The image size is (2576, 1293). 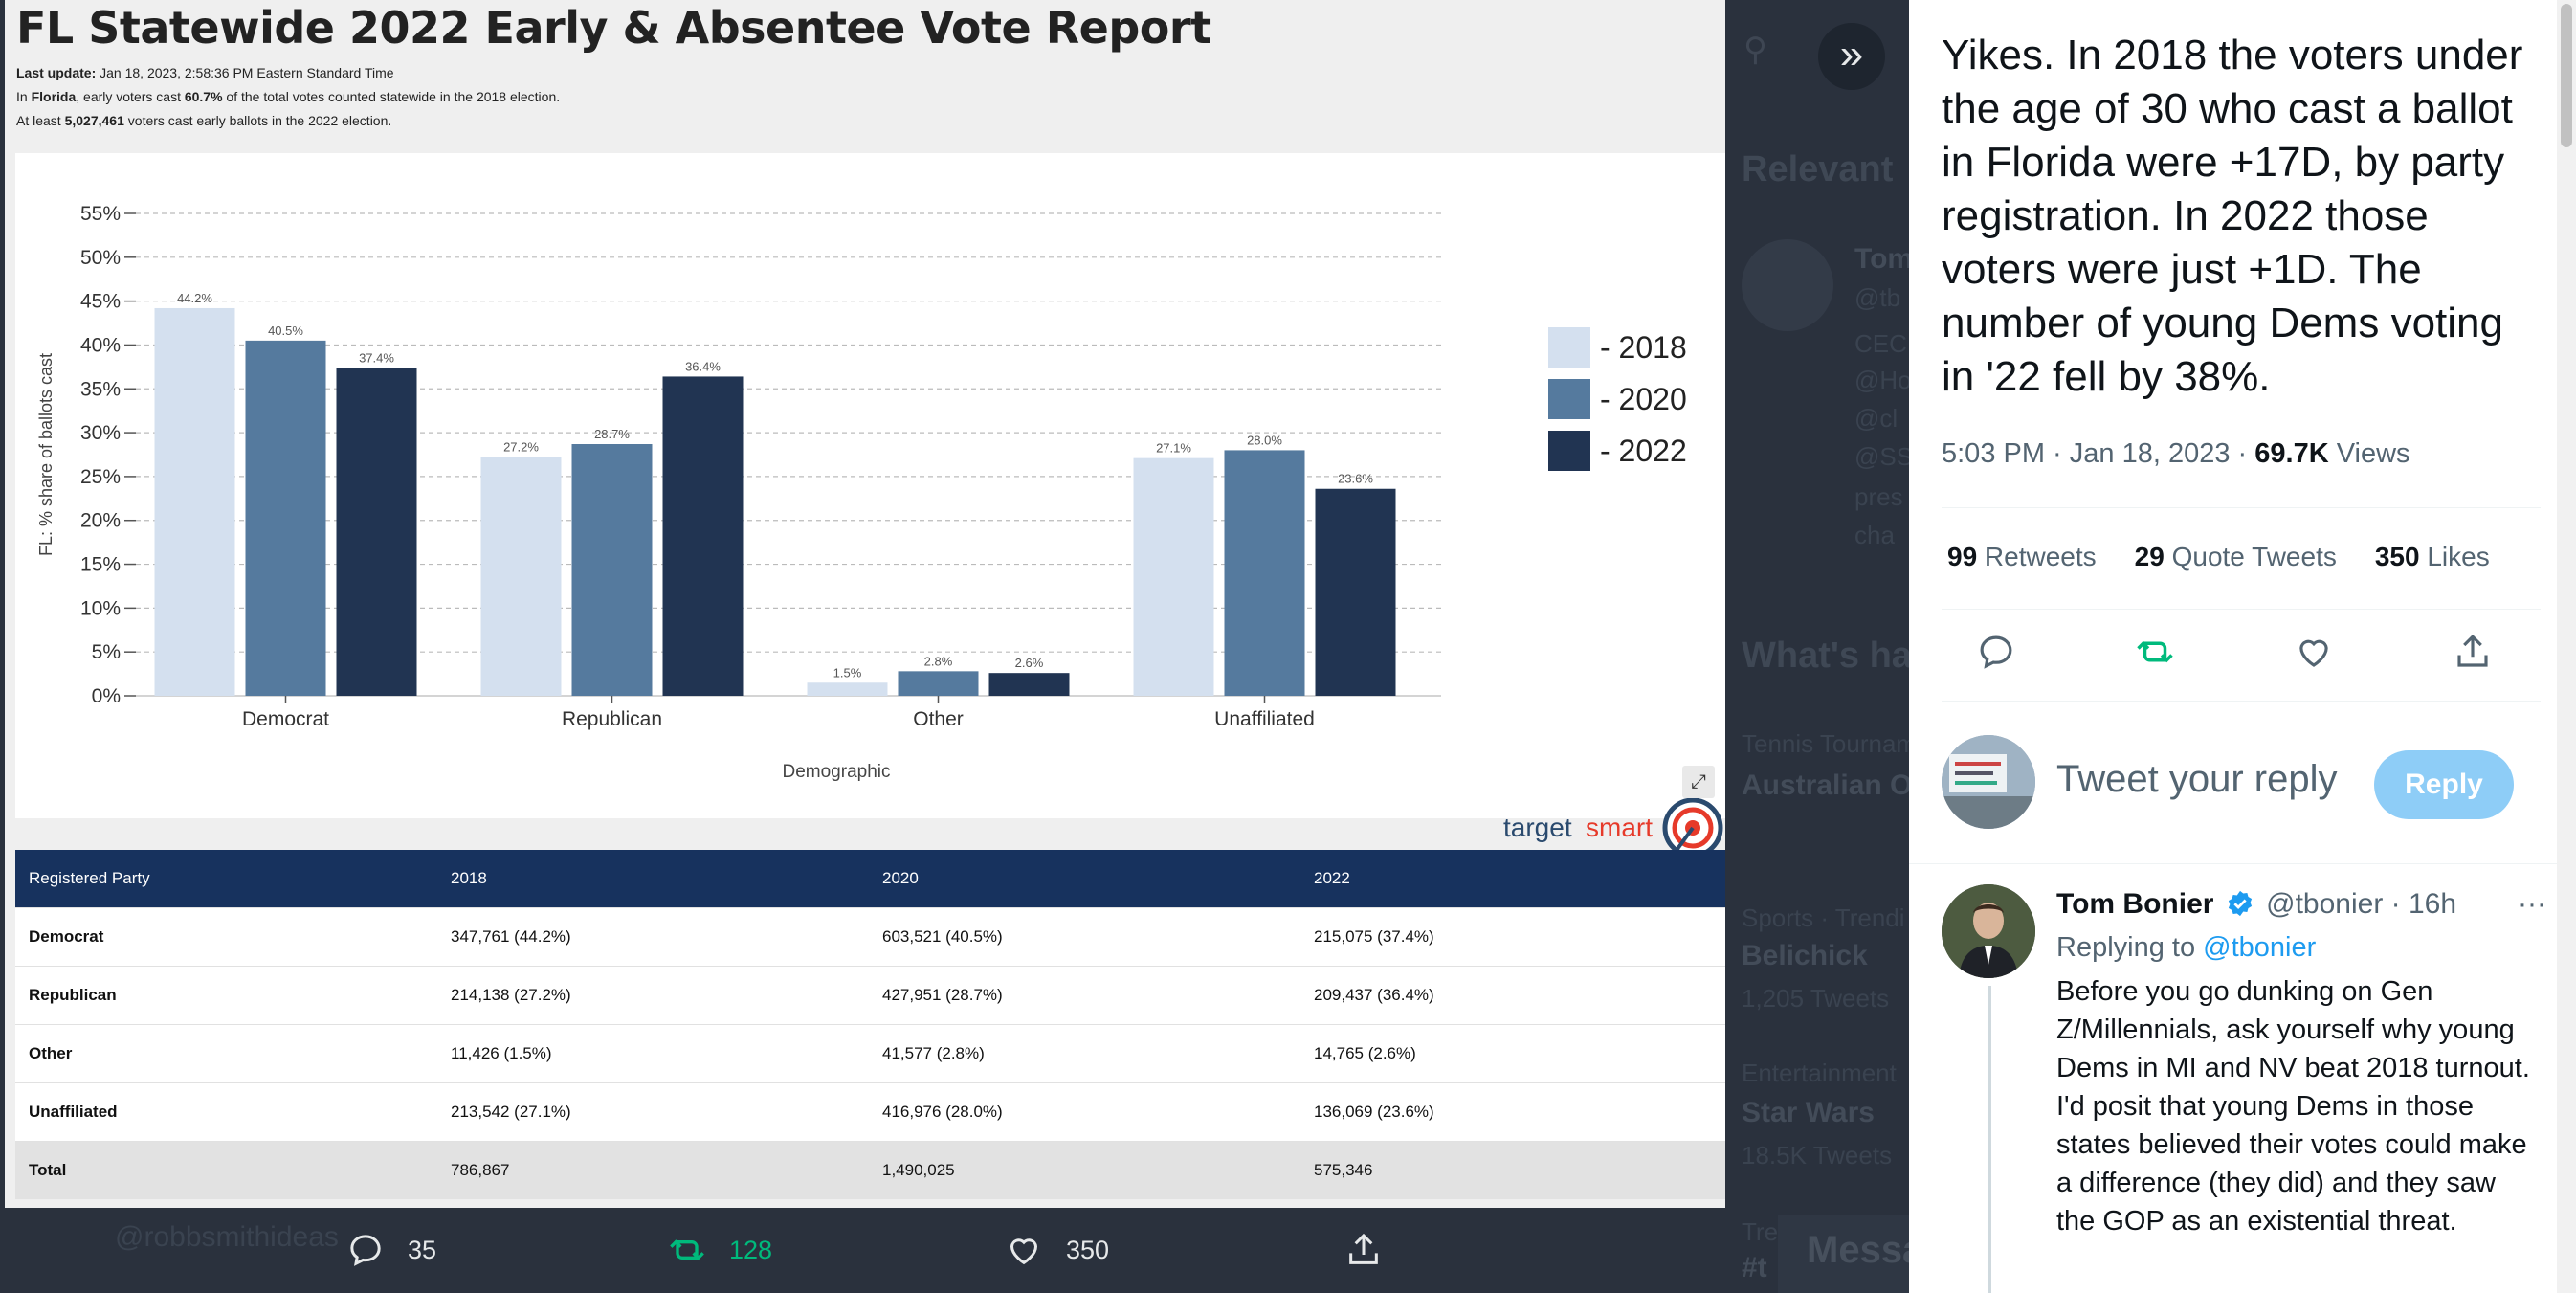 I want to click on table-cell: Democrat, so click(x=226, y=936).